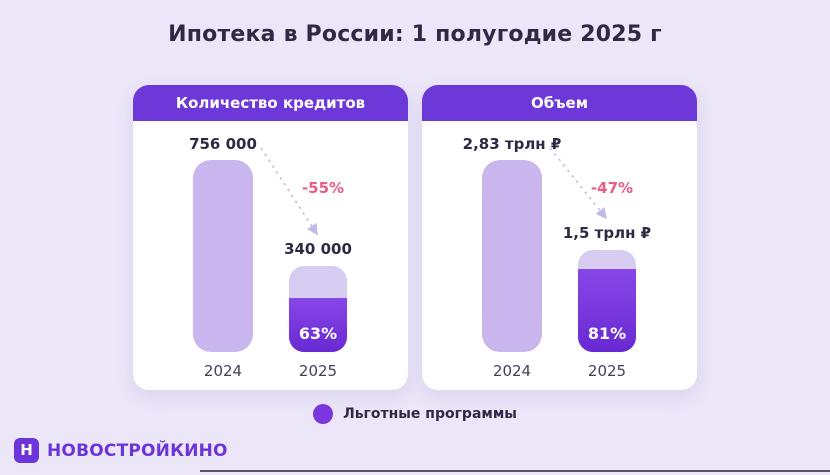 The image size is (830, 475). Describe the element at coordinates (607, 233) in the screenshot. I see `bar-2025-value-label: 1,5 трлн ₽` at that location.